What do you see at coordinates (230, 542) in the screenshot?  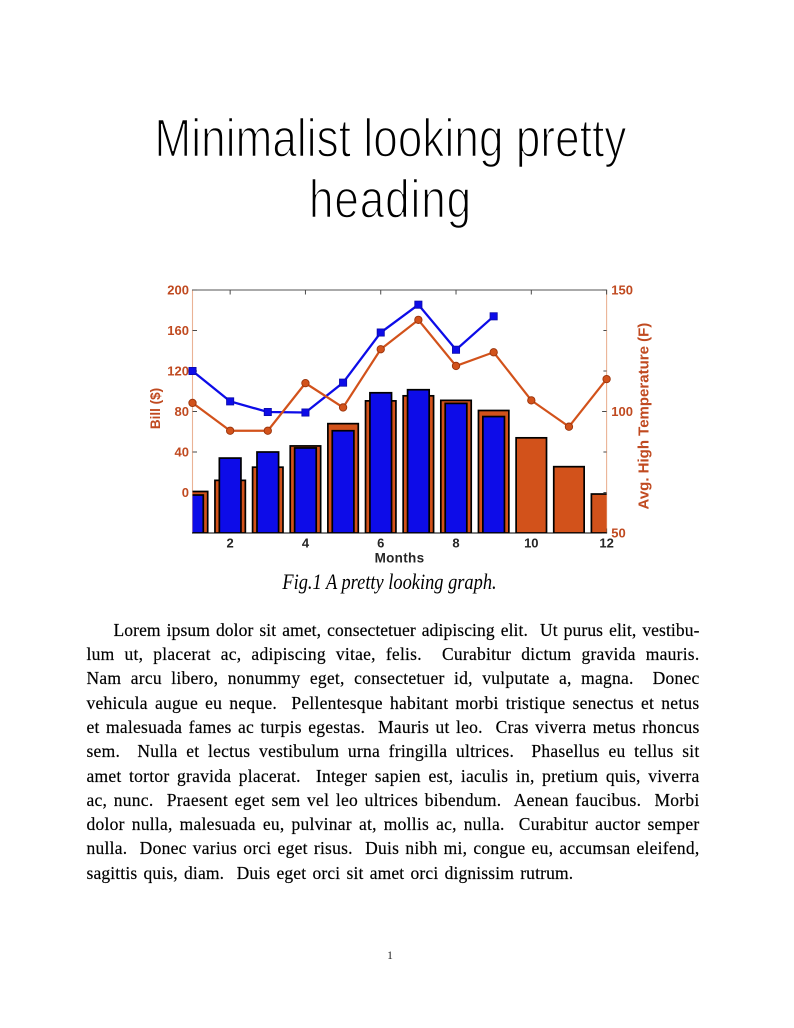 I see `svg-text: 2` at bounding box center [230, 542].